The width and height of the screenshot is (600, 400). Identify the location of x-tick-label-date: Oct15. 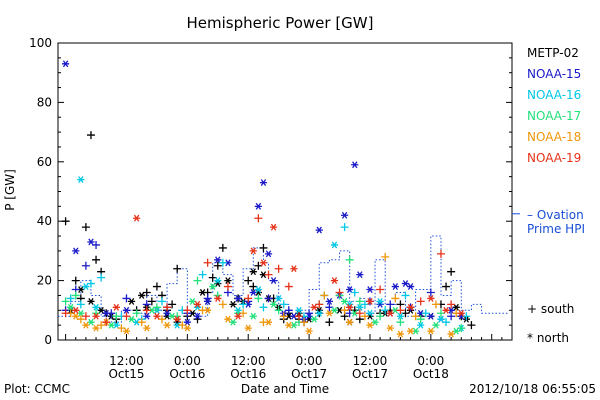
(126, 374).